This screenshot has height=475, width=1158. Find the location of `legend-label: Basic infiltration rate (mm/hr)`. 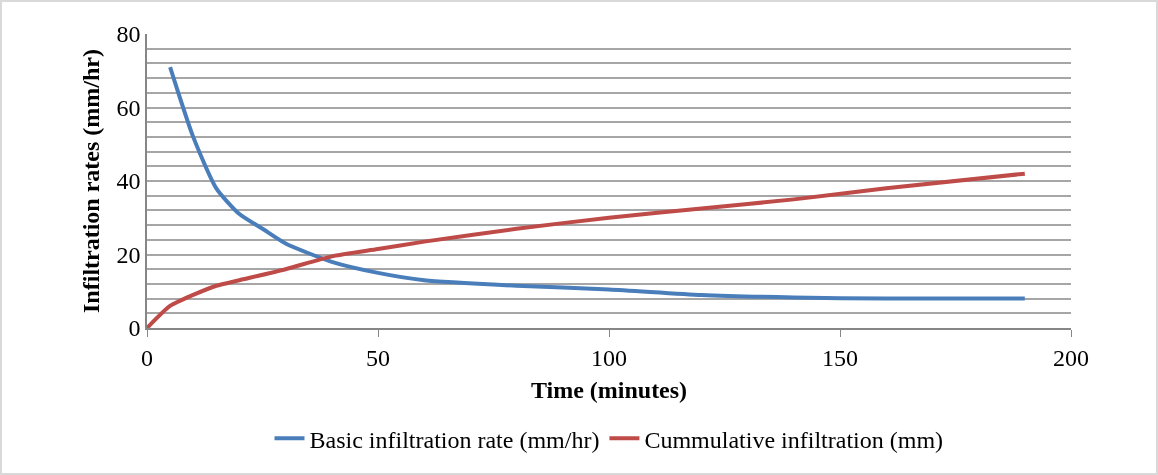

legend-label: Basic infiltration rate (mm/hr) is located at coordinates (454, 439).